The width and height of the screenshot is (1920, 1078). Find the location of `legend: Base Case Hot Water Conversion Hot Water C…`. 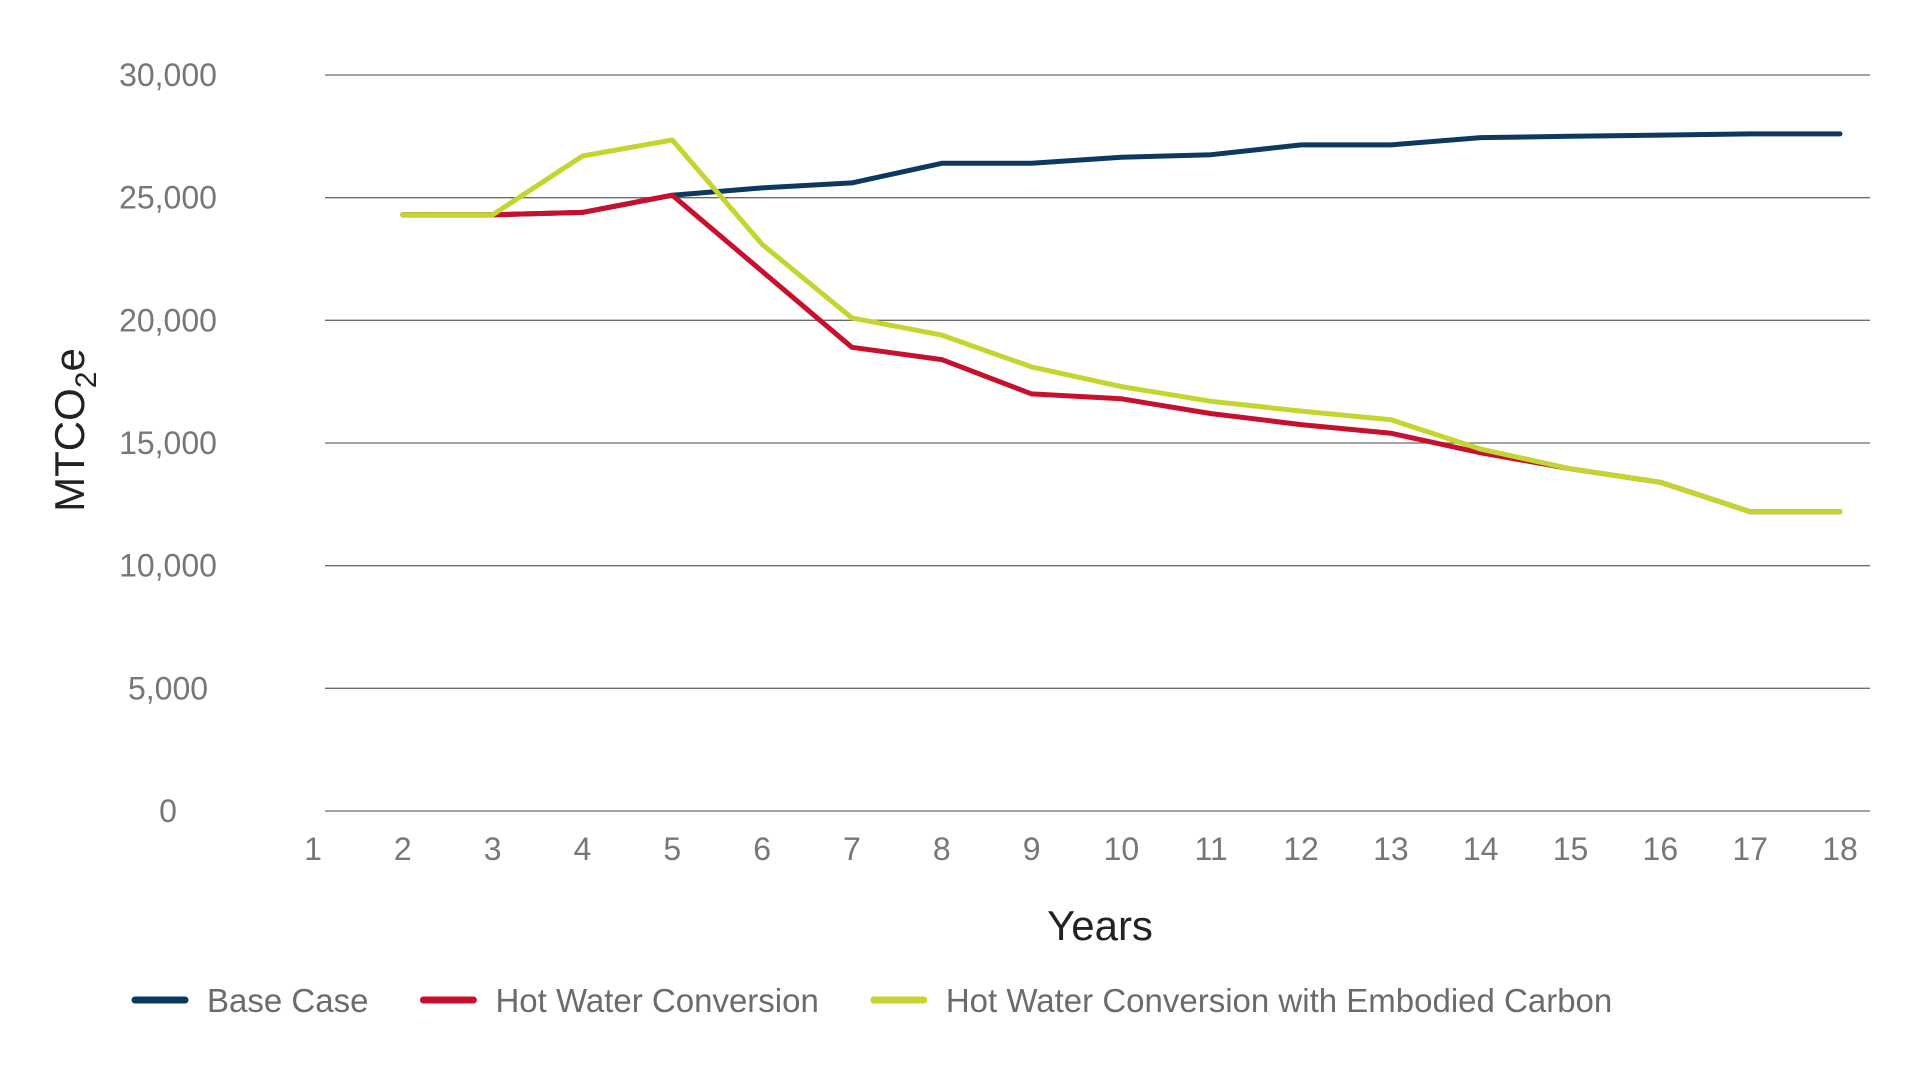

legend: Base Case Hot Water Conversion Hot Water C… is located at coordinates (871, 1000).